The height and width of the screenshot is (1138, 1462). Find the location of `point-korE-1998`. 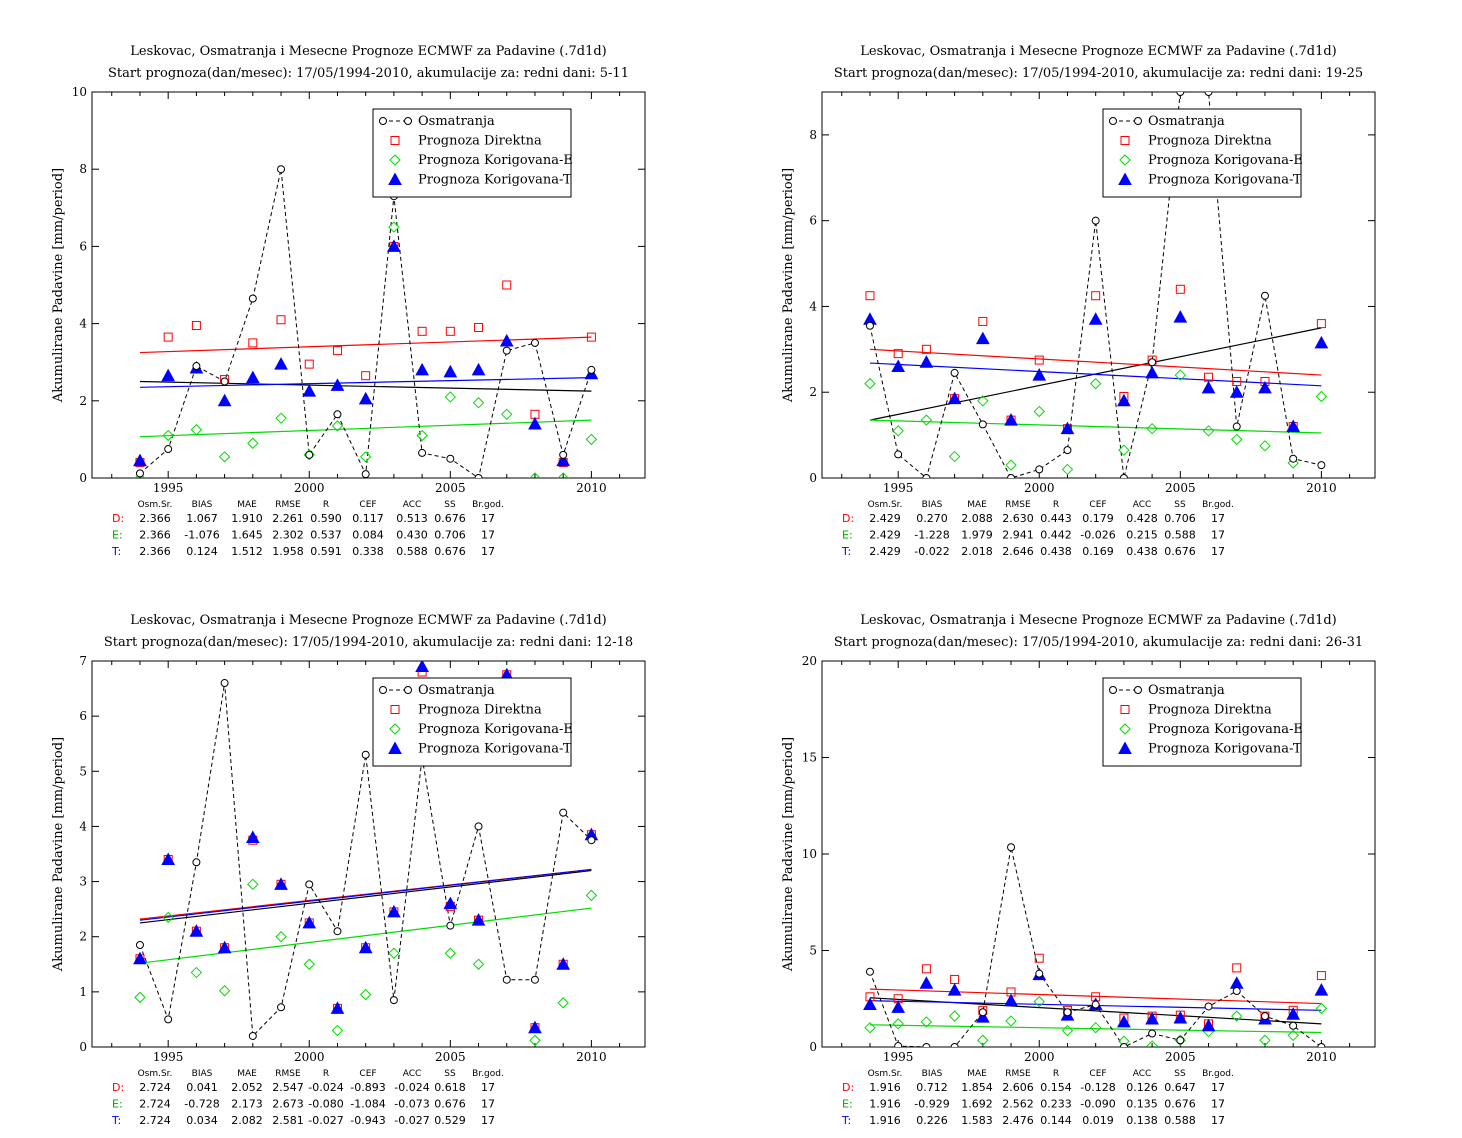

point-korE-1998 is located at coordinates (983, 1040).